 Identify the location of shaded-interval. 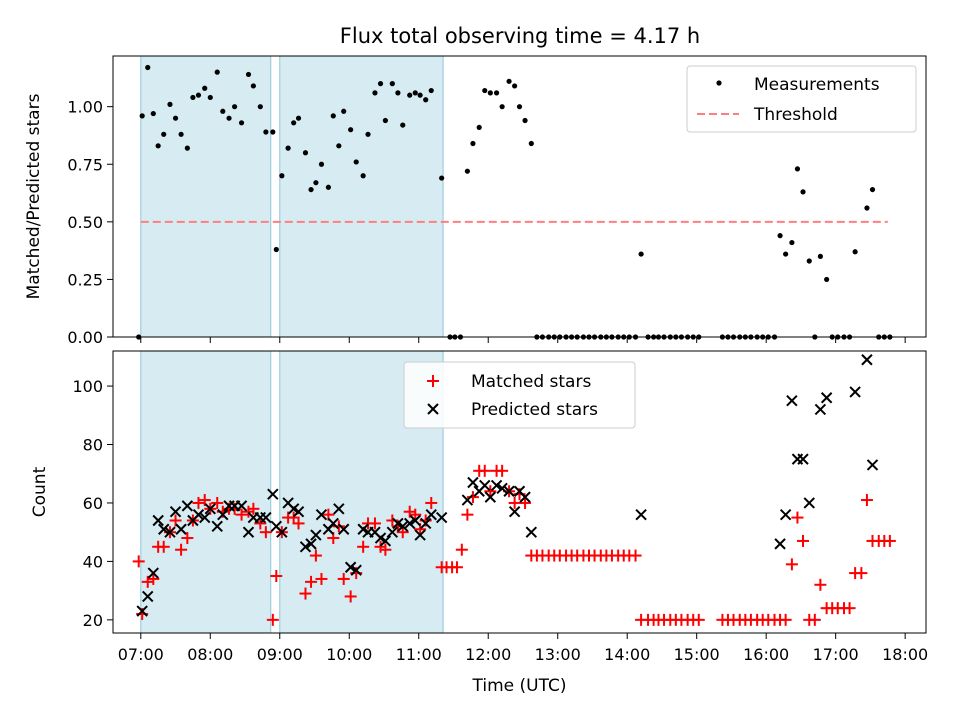
(206, 196).